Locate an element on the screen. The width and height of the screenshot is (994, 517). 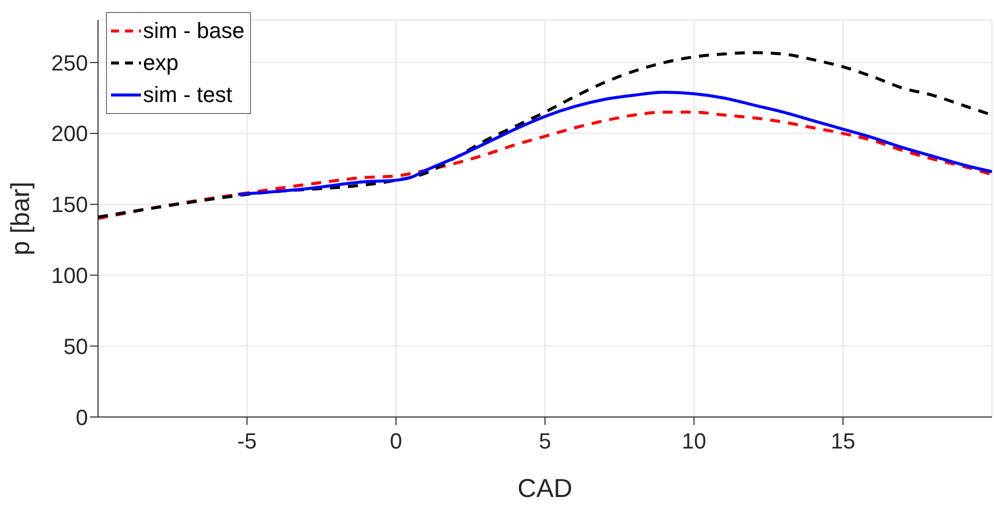
y-tick-label: 150 is located at coordinates (69, 205).